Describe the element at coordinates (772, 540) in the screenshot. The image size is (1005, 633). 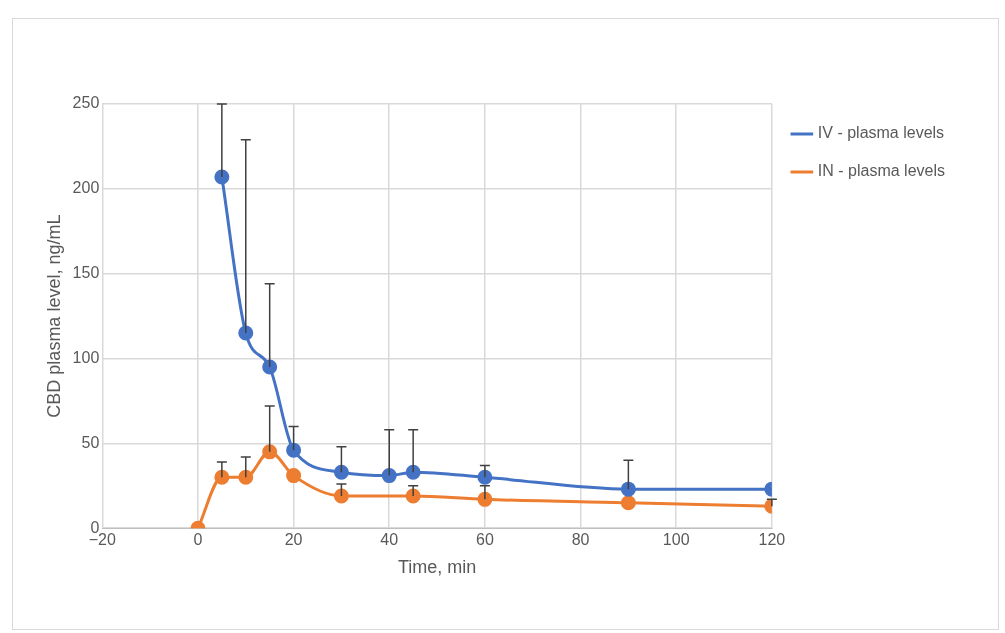
I see `x-tick-label: 120` at that location.